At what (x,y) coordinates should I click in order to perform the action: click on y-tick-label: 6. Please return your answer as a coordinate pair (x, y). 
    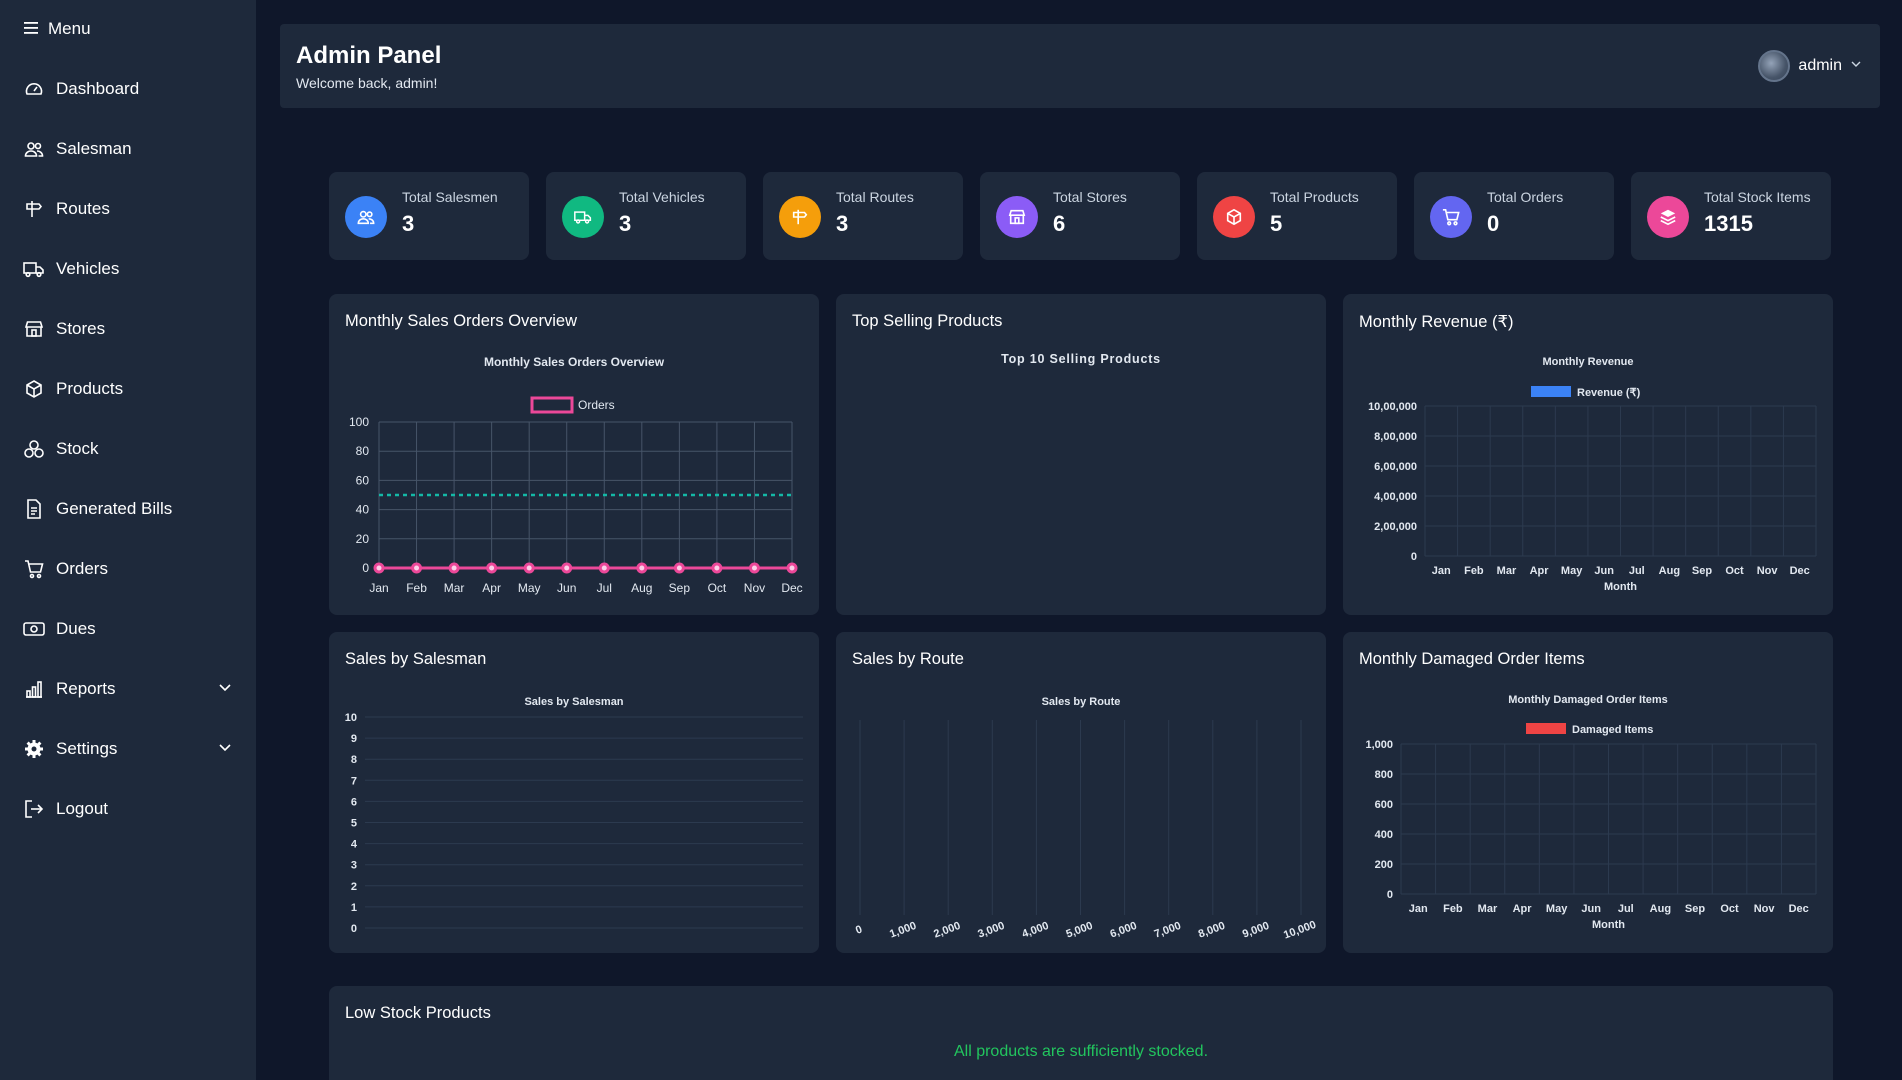
    Looking at the image, I should click on (354, 802).